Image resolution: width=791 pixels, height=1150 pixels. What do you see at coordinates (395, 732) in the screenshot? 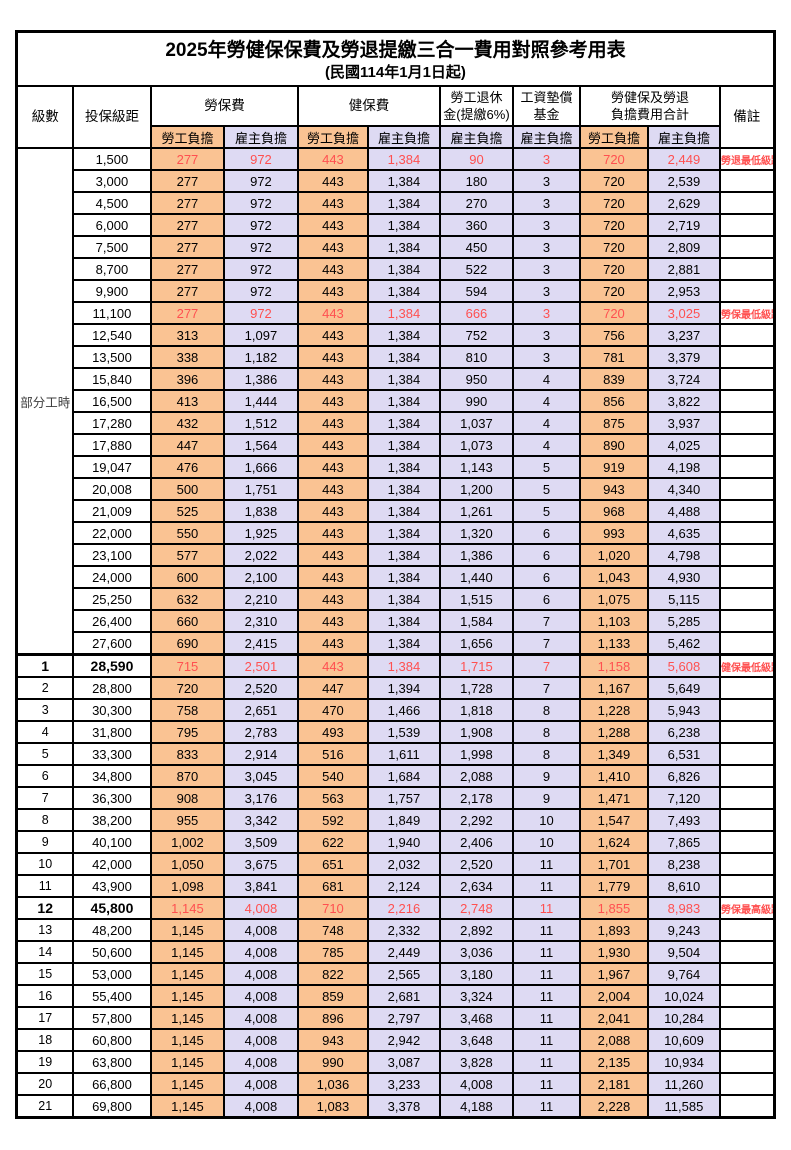
I see `table-row: 4 31,800 795 2,783 493 1,539 1,908 8 1,288 6,238` at bounding box center [395, 732].